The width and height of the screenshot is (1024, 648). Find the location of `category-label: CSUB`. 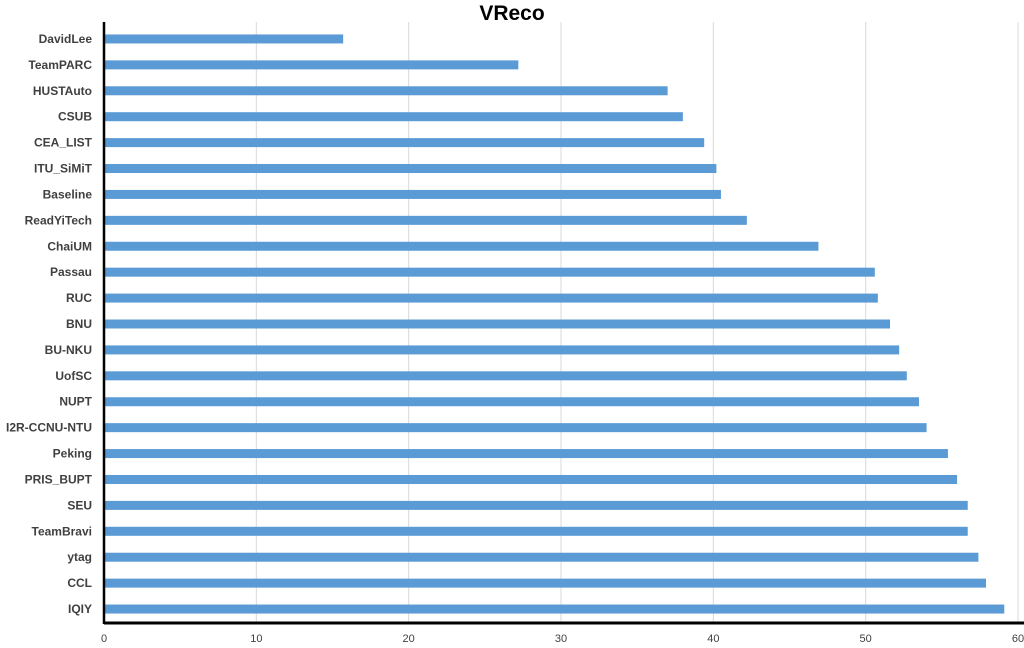

category-label: CSUB is located at coordinates (75, 117).